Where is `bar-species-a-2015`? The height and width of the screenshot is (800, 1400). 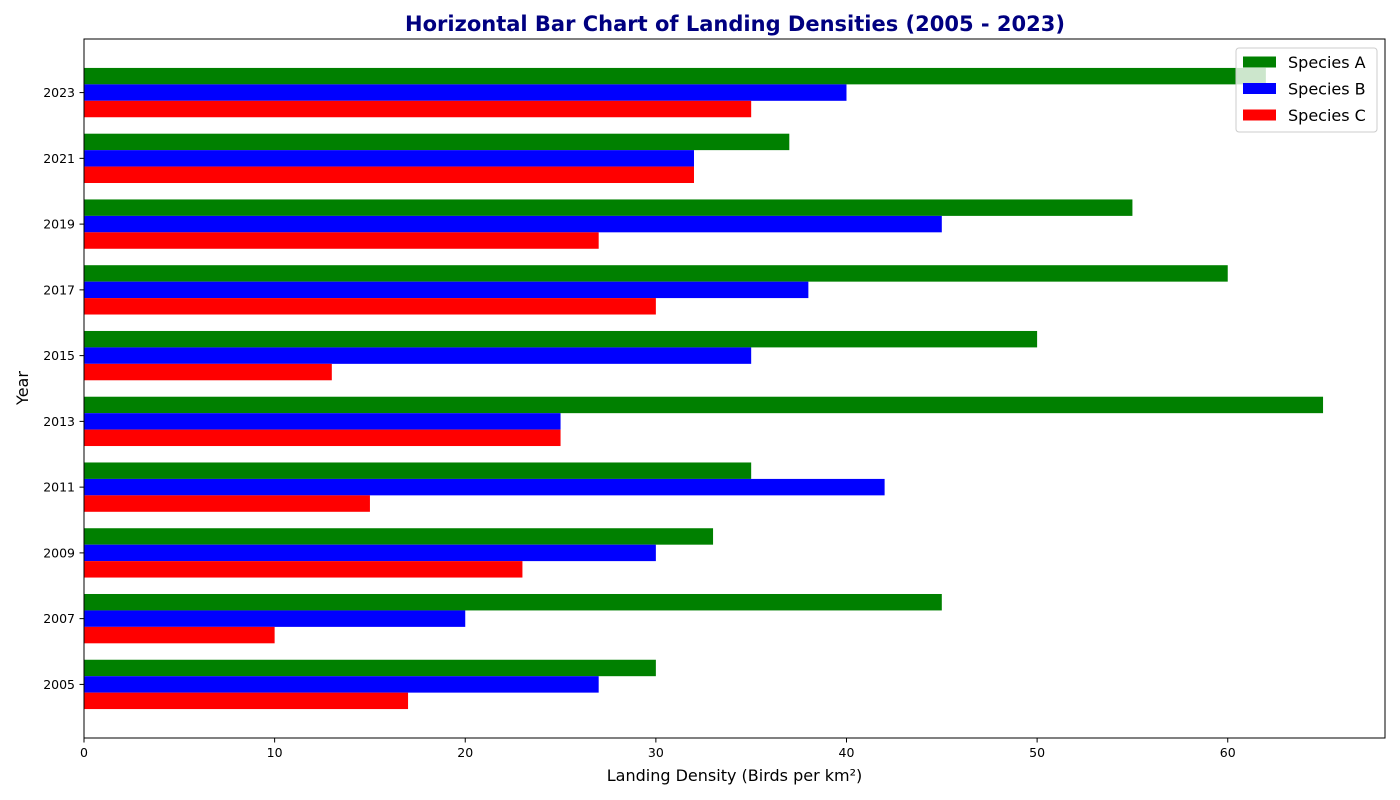
bar-species-a-2015 is located at coordinates (561, 339).